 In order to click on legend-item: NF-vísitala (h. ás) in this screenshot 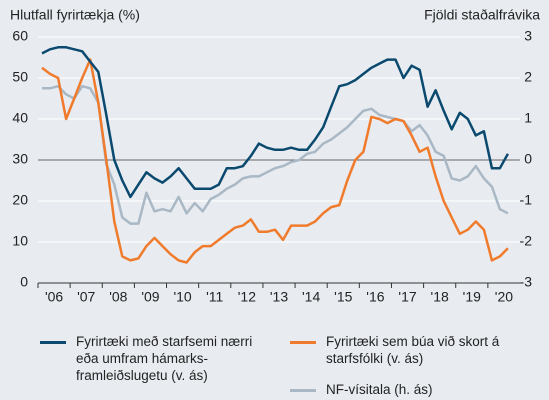, I will do `click(410, 389)`.